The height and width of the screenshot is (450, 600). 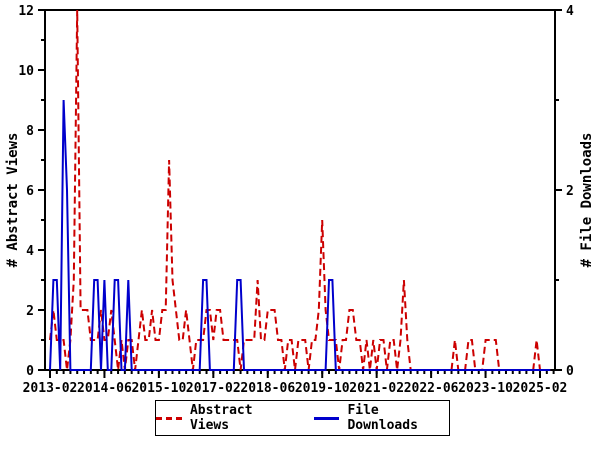 What do you see at coordinates (30, 191) in the screenshot?
I see `tick-label: 6` at bounding box center [30, 191].